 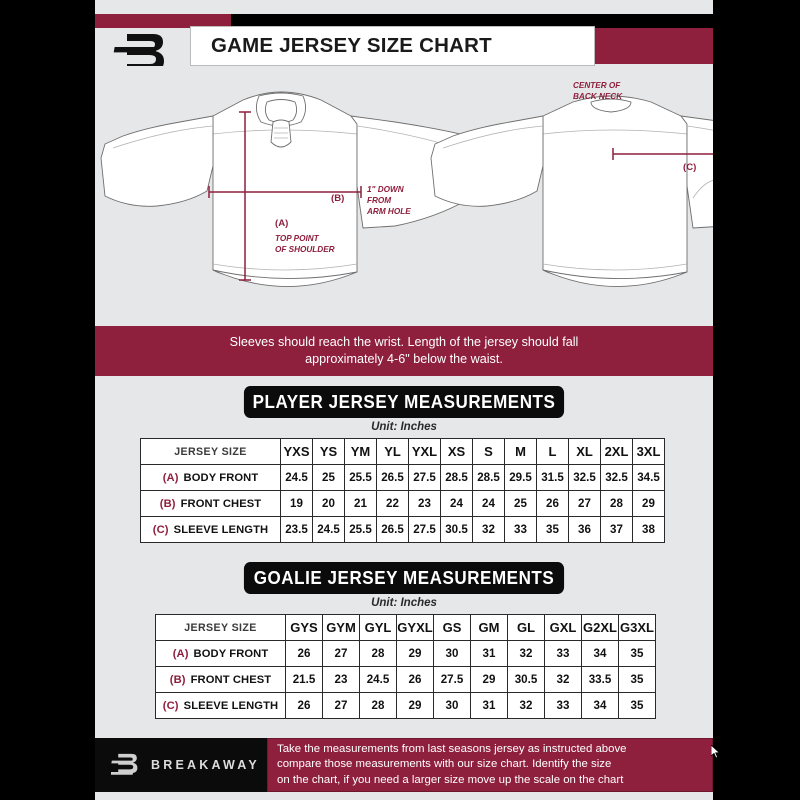 What do you see at coordinates (205, 765) in the screenshot?
I see `footer-brand-name: BREAKAWAY` at bounding box center [205, 765].